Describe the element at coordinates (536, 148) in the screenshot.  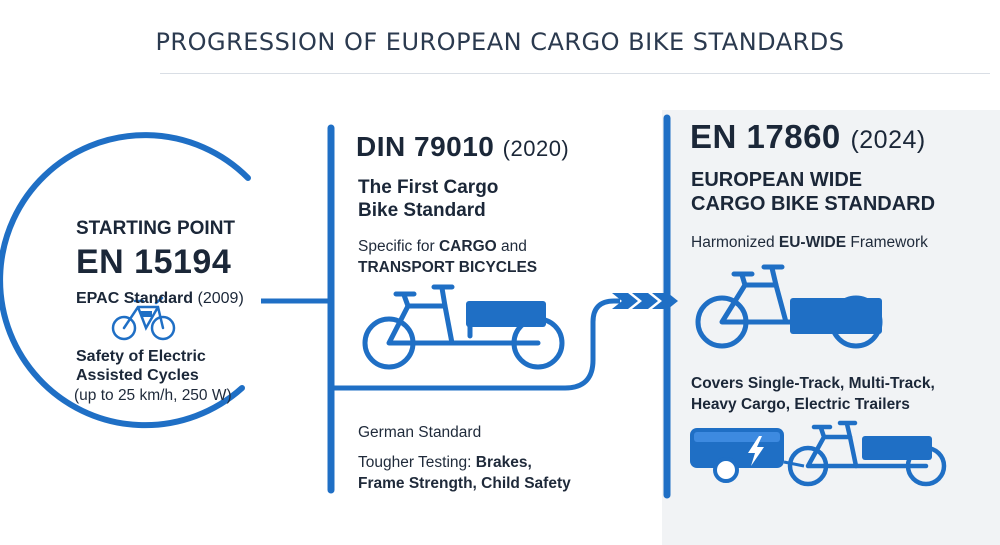
I see `stage2-year: (2020)` at that location.